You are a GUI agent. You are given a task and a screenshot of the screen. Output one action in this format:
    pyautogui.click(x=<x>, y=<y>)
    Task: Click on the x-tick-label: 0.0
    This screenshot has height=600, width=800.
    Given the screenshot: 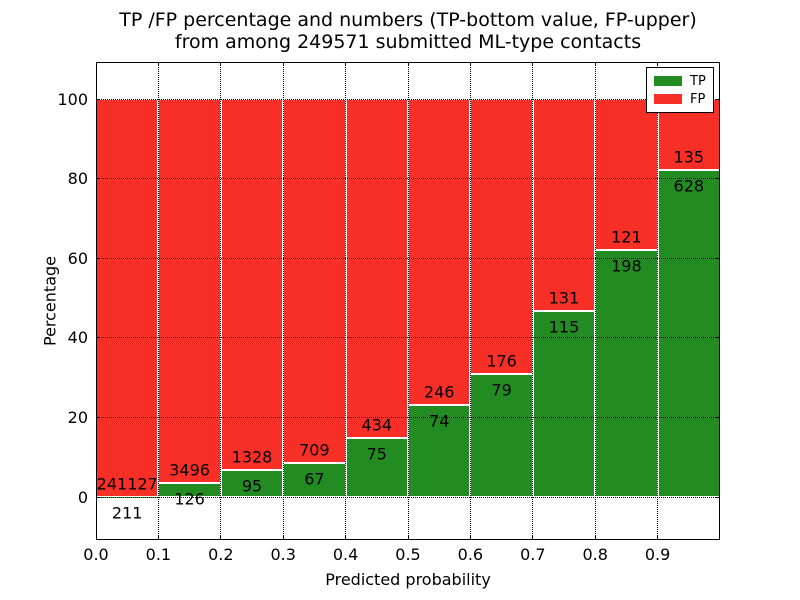 What is the action you would take?
    pyautogui.click(x=96, y=554)
    